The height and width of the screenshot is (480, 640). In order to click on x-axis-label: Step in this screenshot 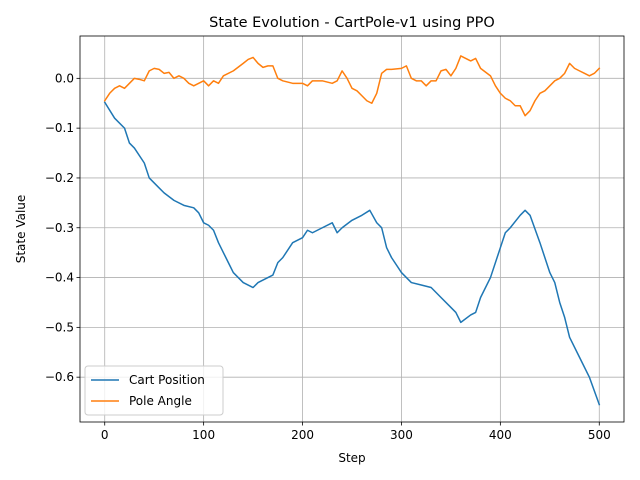, I will do `click(351, 458)`.